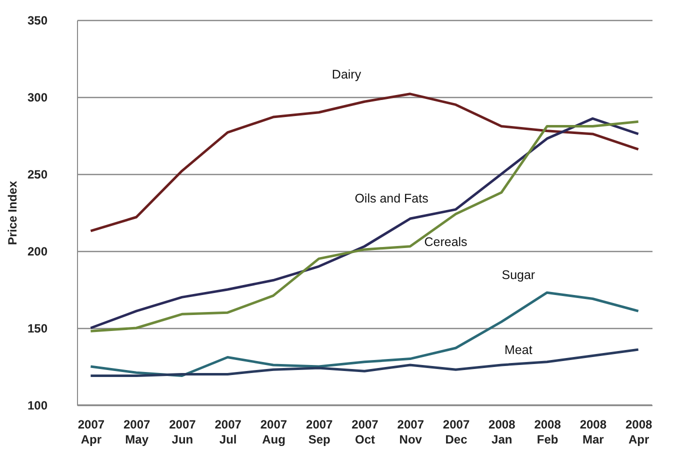 Image resolution: width=681 pixels, height=461 pixels. What do you see at coordinates (37, 329) in the screenshot?
I see `y-tick-label: 150` at bounding box center [37, 329].